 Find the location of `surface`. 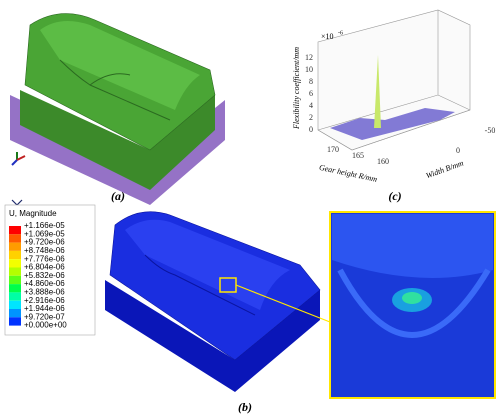

surface is located at coordinates (392, 124).